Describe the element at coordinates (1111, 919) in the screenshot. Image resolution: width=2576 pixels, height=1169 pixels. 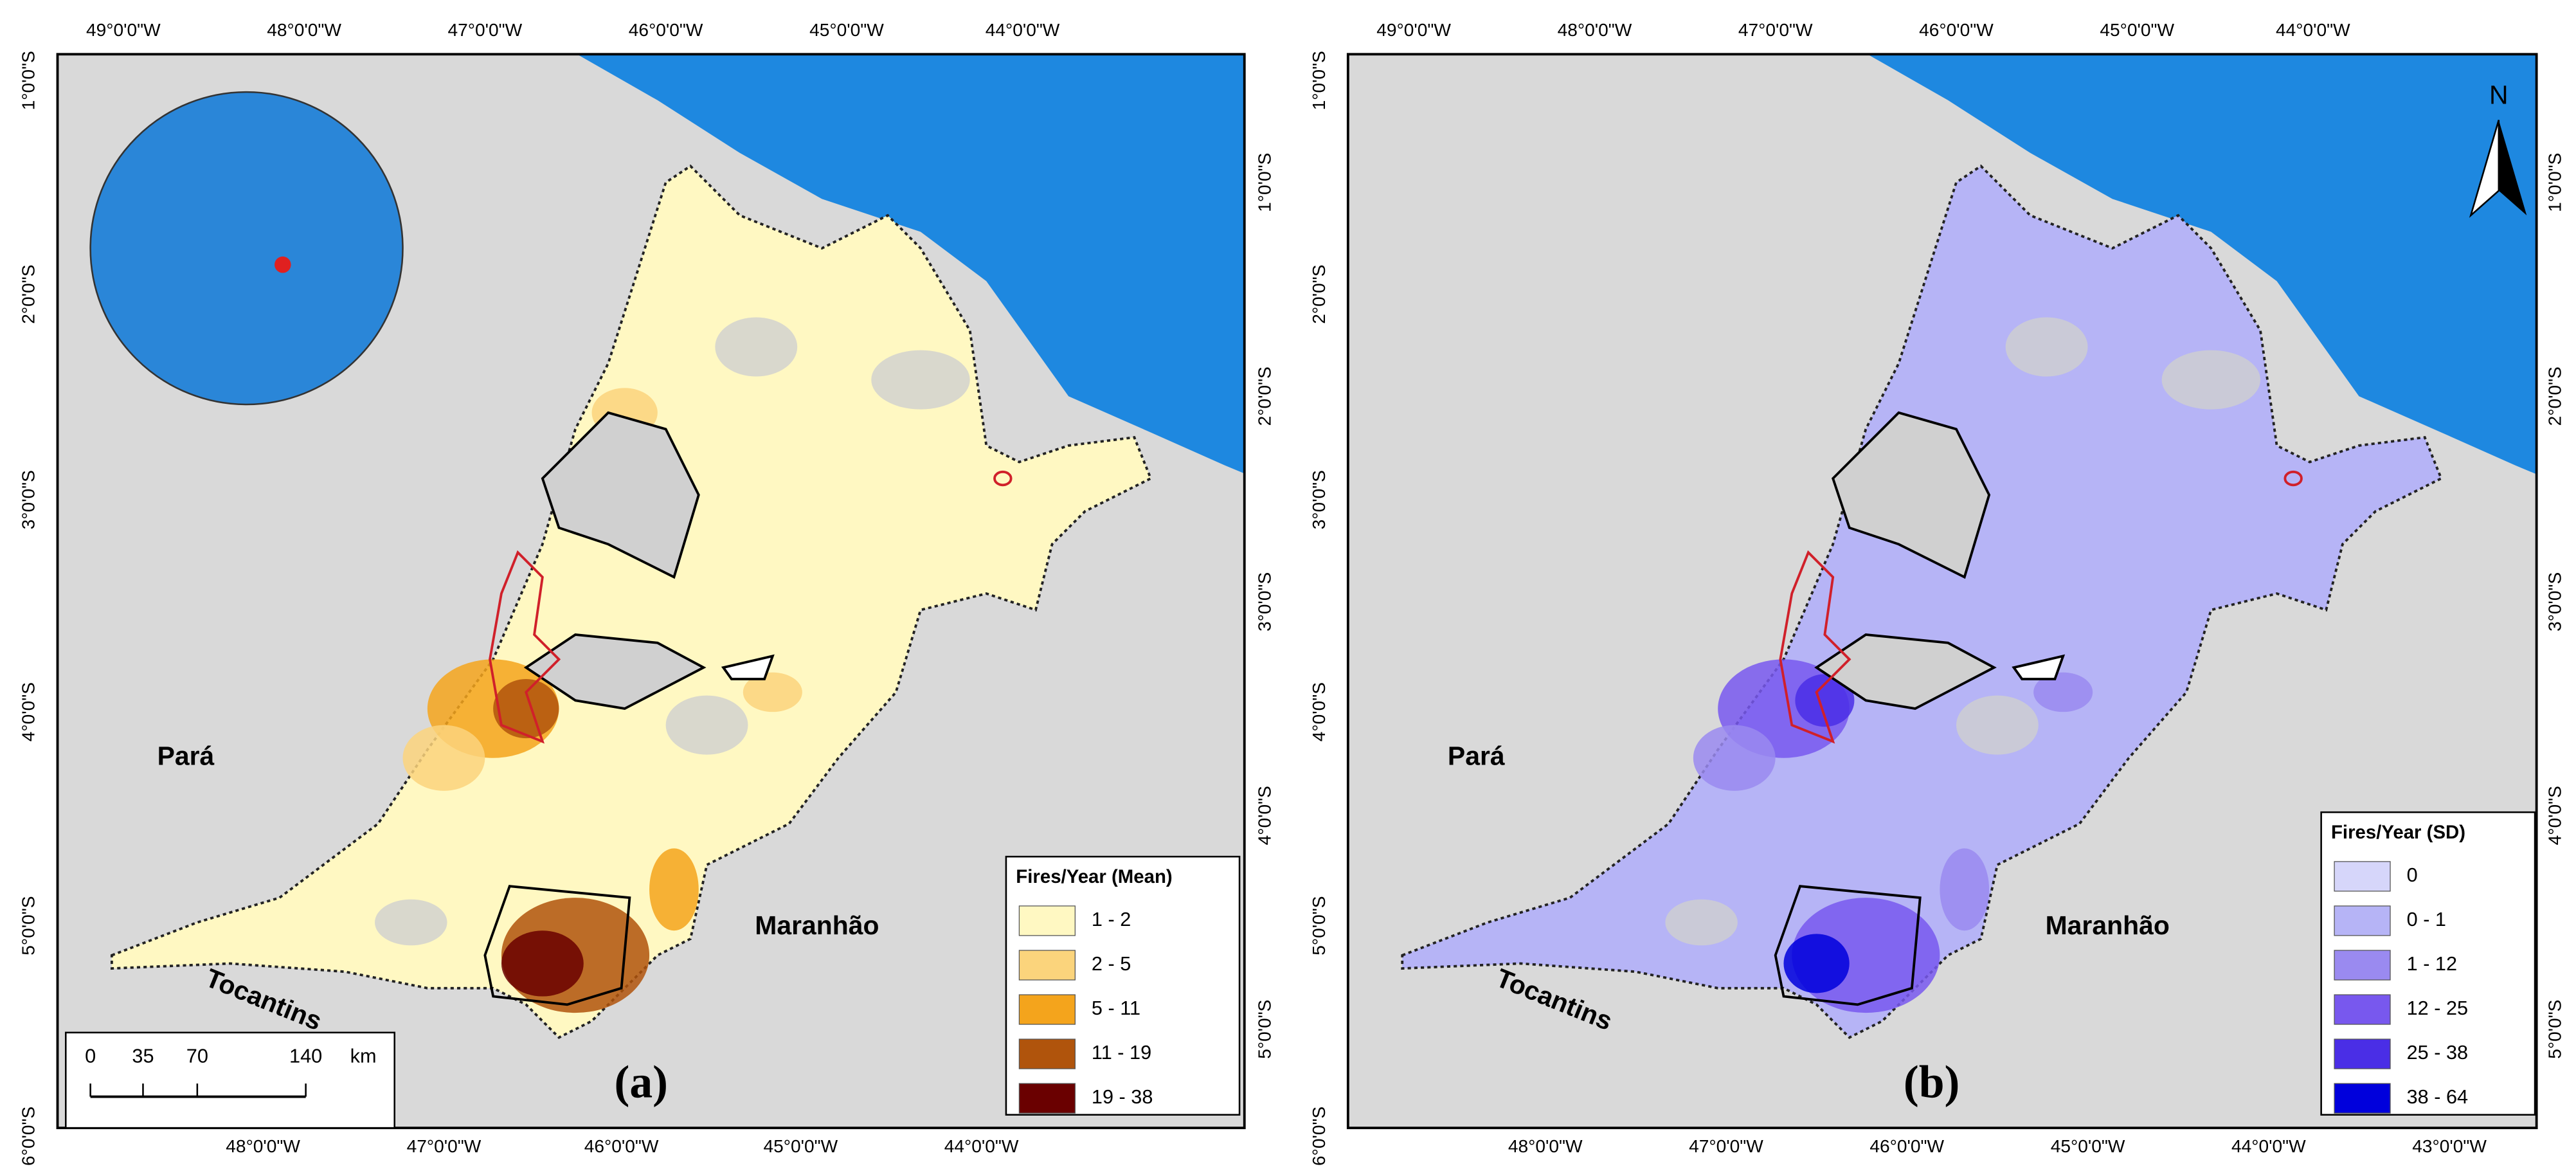
I see `legend-label: 1 - 2` at that location.